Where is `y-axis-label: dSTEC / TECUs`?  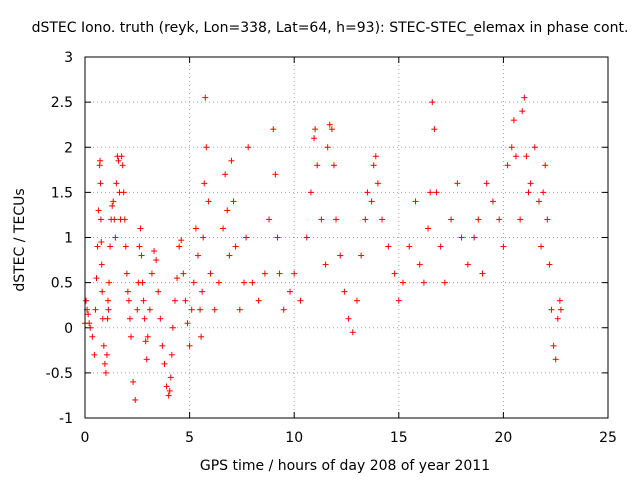
y-axis-label: dSTEC / TECUs is located at coordinates (20, 239).